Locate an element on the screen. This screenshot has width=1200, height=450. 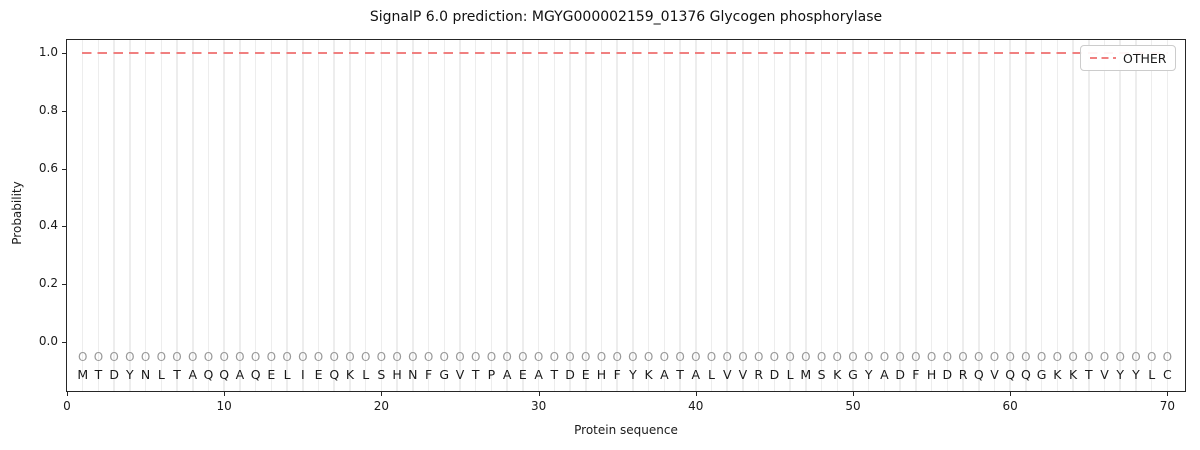
x-tick-label: 50 is located at coordinates (853, 406).